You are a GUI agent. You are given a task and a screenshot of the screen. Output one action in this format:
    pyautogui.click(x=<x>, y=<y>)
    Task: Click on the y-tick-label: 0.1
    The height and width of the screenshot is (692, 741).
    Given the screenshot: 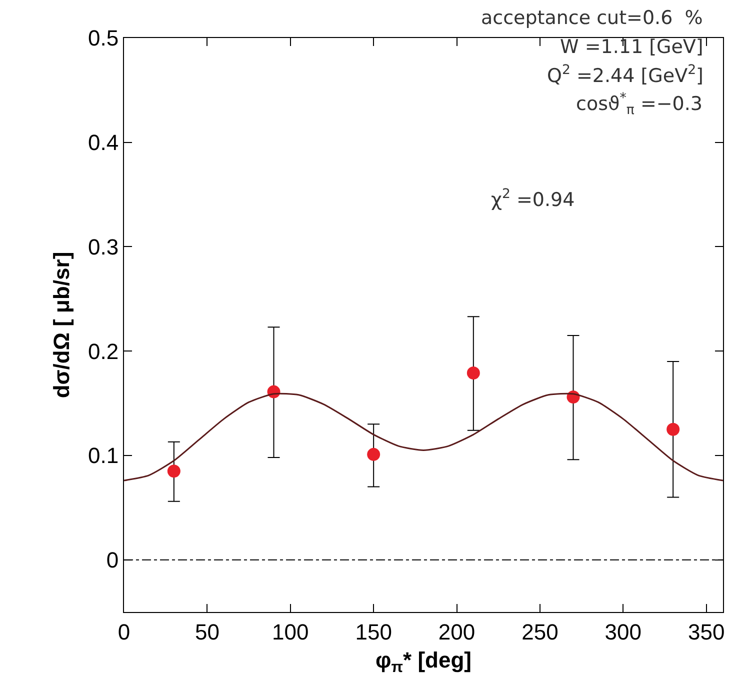 What is the action you would take?
    pyautogui.click(x=103, y=455)
    